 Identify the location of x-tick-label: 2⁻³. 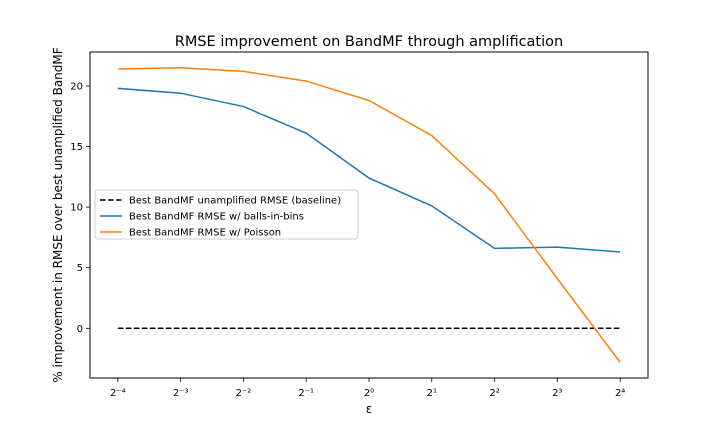
(181, 393).